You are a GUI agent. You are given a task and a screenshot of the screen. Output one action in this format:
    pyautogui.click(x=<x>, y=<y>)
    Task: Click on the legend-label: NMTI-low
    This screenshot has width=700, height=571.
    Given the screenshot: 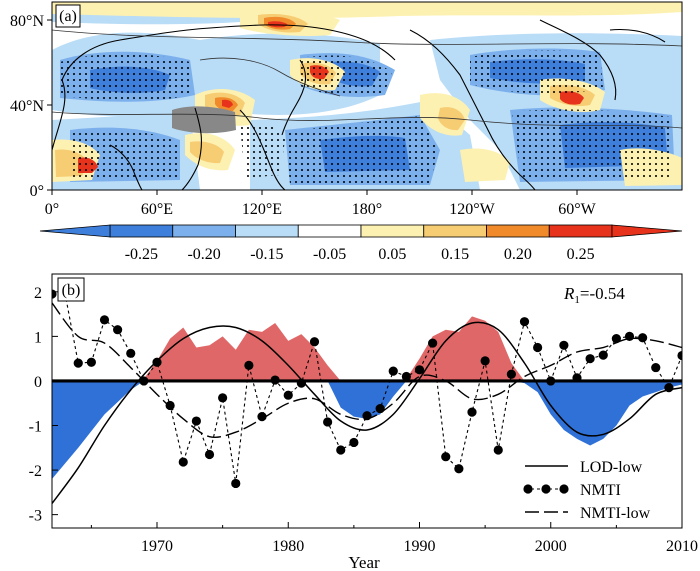 What is the action you would take?
    pyautogui.click(x=615, y=513)
    